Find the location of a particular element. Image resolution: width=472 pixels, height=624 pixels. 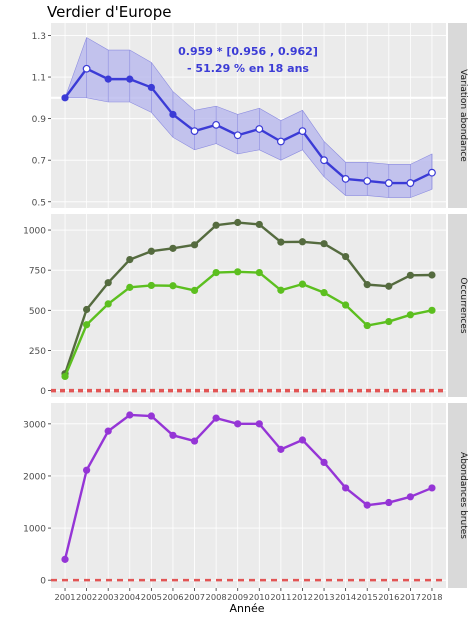

panel-0-annotation-line-1: 0.959 * [0.956 , 0.962] is located at coordinates (248, 51).